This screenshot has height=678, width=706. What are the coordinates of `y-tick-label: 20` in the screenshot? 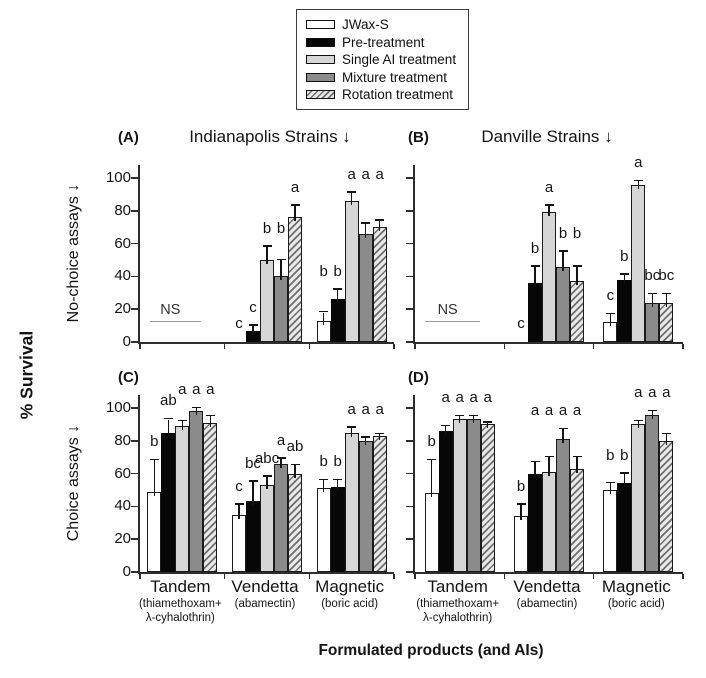 It's located at (122, 309).